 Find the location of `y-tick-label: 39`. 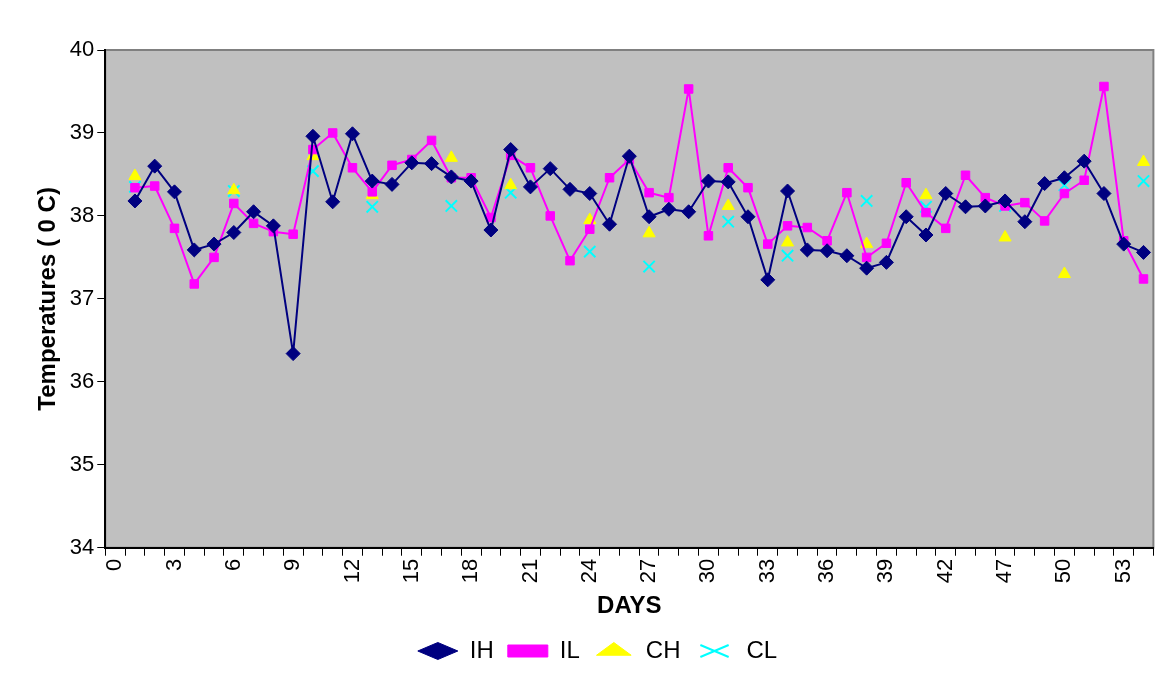

y-tick-label: 39 is located at coordinates (82, 132).